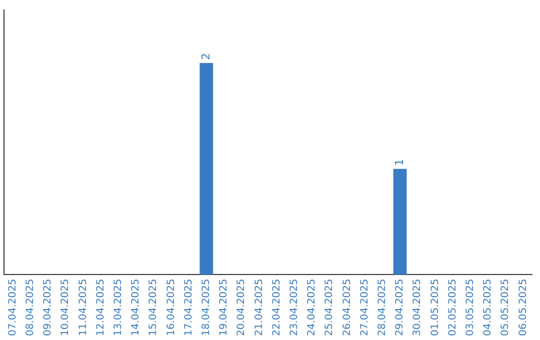  I want to click on x-tick-label: 03.05.2025, so click(470, 307).